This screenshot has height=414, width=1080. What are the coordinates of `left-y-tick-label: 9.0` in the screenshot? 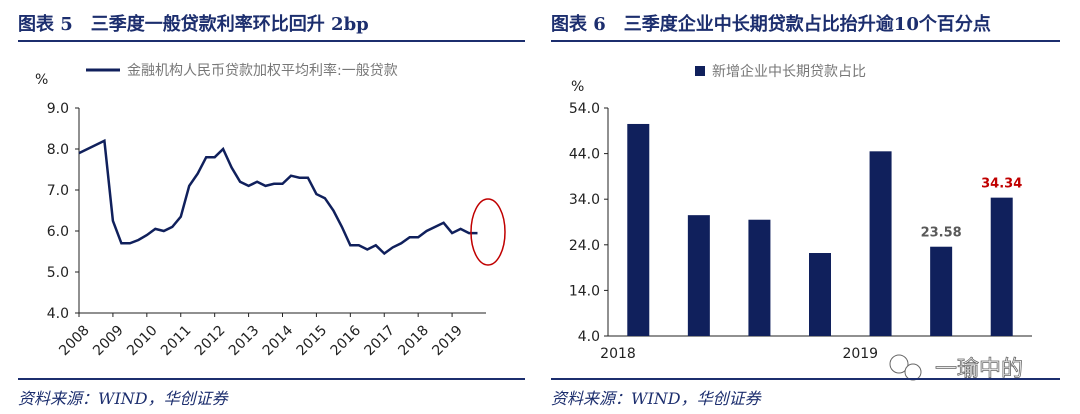 It's located at (58, 109).